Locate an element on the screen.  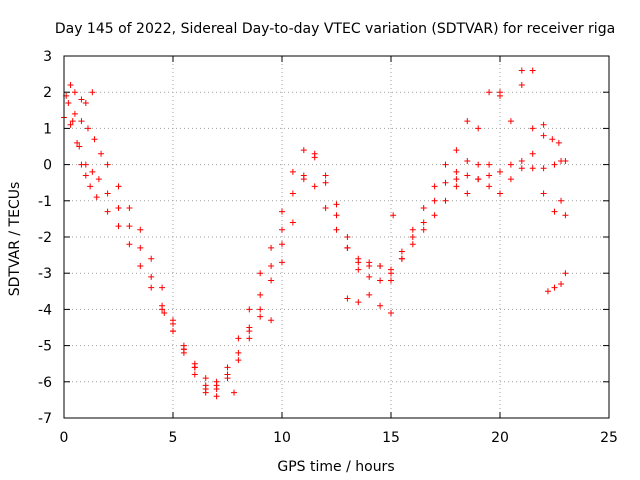
y-tick-label: -4 is located at coordinates (45, 310).